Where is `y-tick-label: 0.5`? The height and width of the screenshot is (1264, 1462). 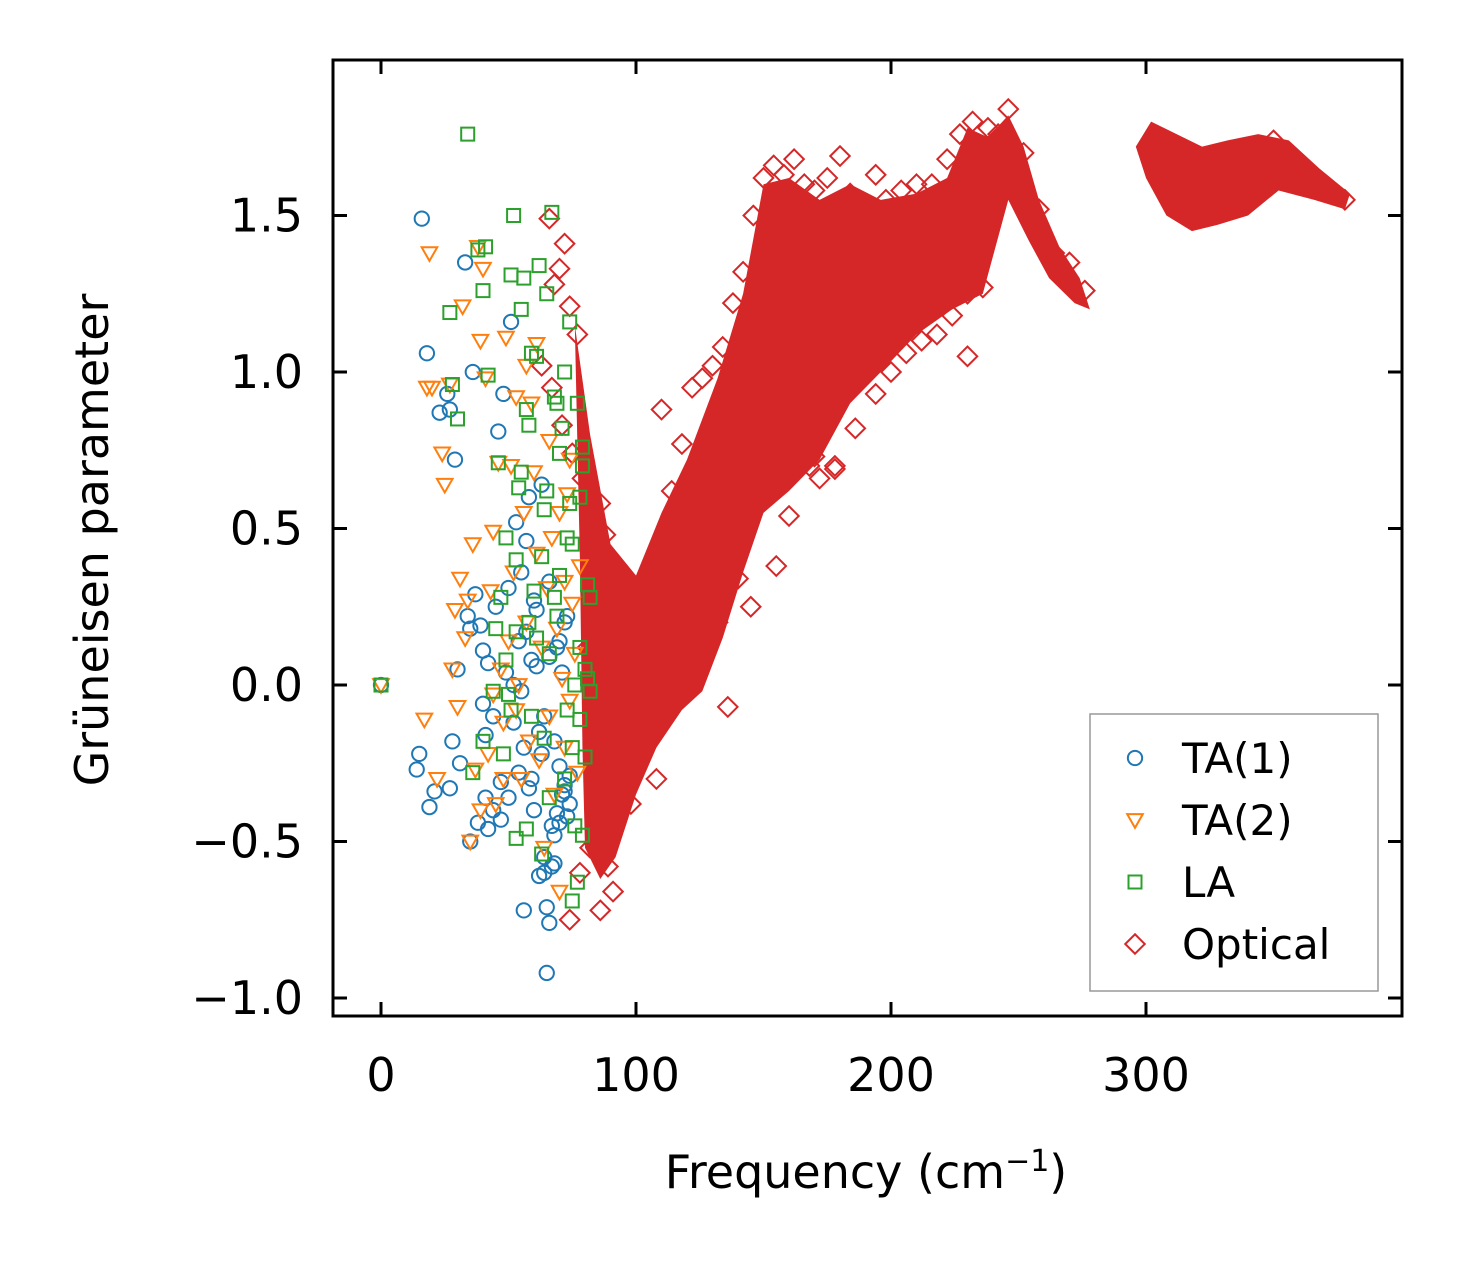
y-tick-label: 0.5 is located at coordinates (266, 529).